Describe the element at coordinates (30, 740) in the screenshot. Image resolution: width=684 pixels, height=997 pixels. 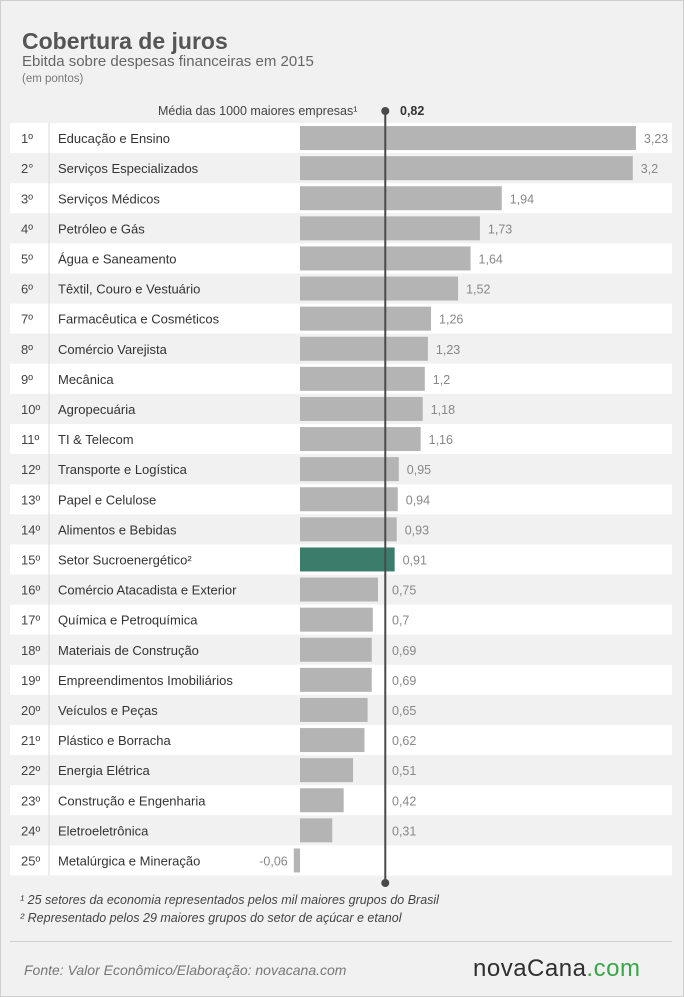
I see `rank-label: 21º` at that location.